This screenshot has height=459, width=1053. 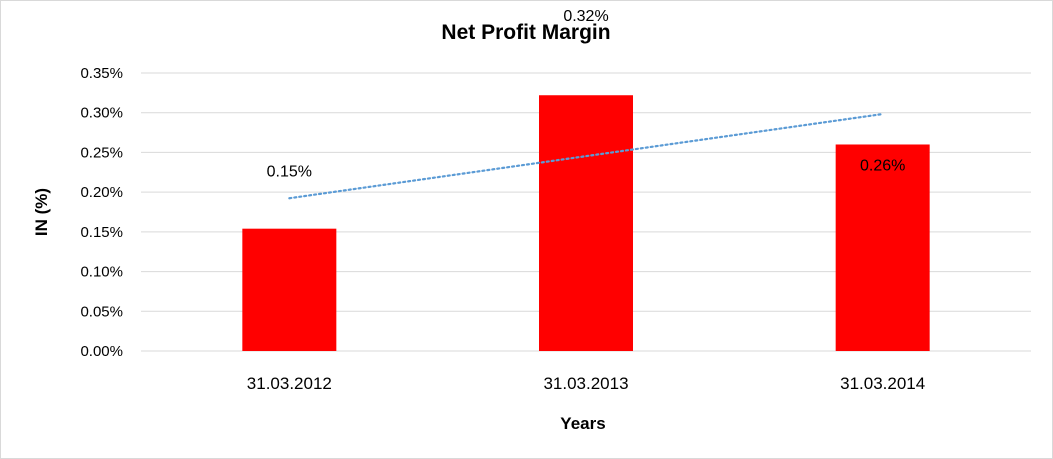 I want to click on y-axis-ticks: 0.00% 0.05% 0.10% 0.15% 0.20% 0.25% 0.30% 0.35%, so click(x=101, y=212).